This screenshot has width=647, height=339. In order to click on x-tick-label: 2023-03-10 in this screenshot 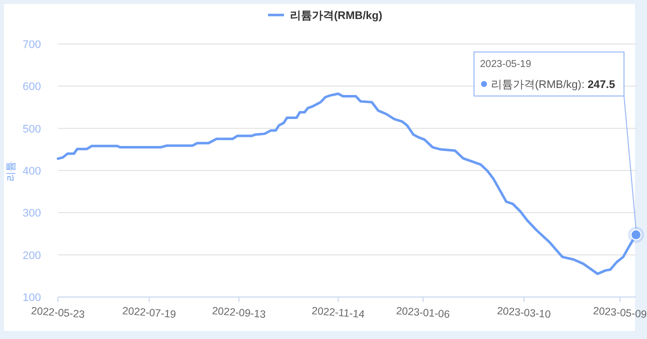, I will do `click(524, 313)`.